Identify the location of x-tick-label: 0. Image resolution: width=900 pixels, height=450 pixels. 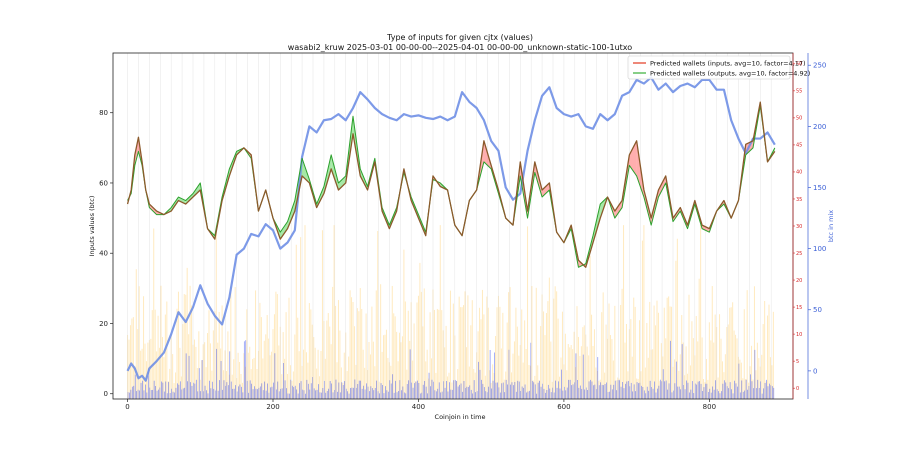
(127, 407).